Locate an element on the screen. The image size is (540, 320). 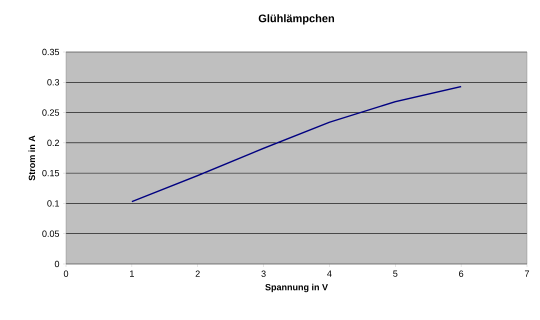
x-tick-label: 5 is located at coordinates (395, 273).